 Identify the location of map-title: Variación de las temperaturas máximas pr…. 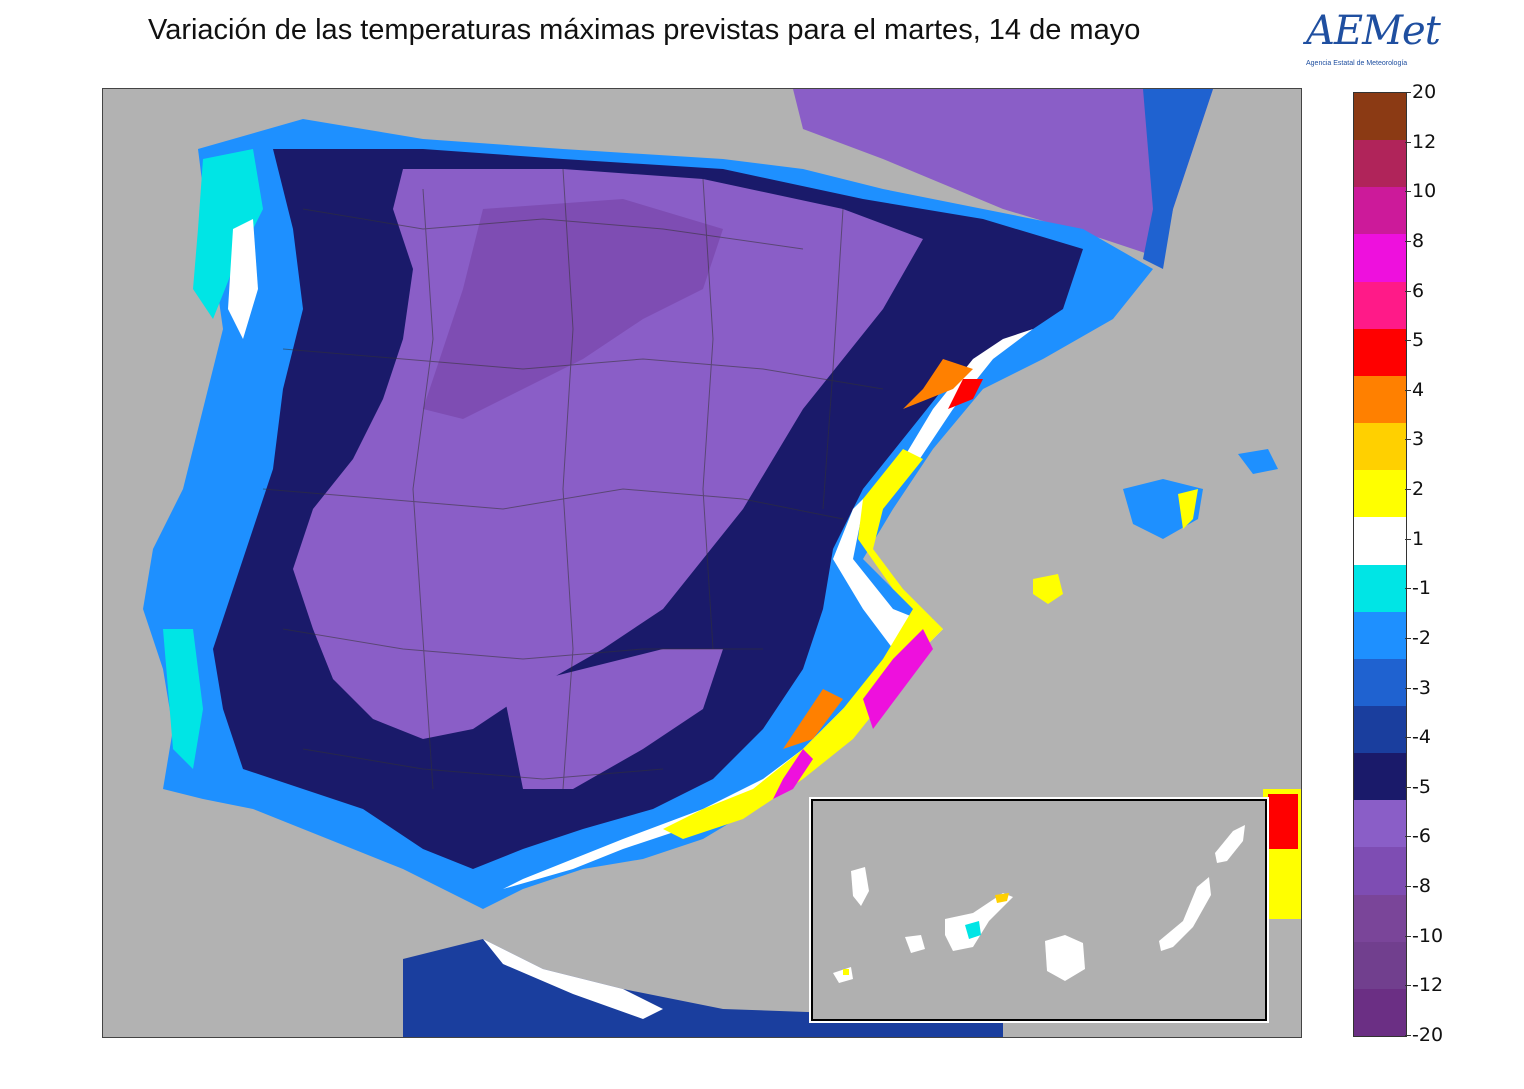
(644, 30).